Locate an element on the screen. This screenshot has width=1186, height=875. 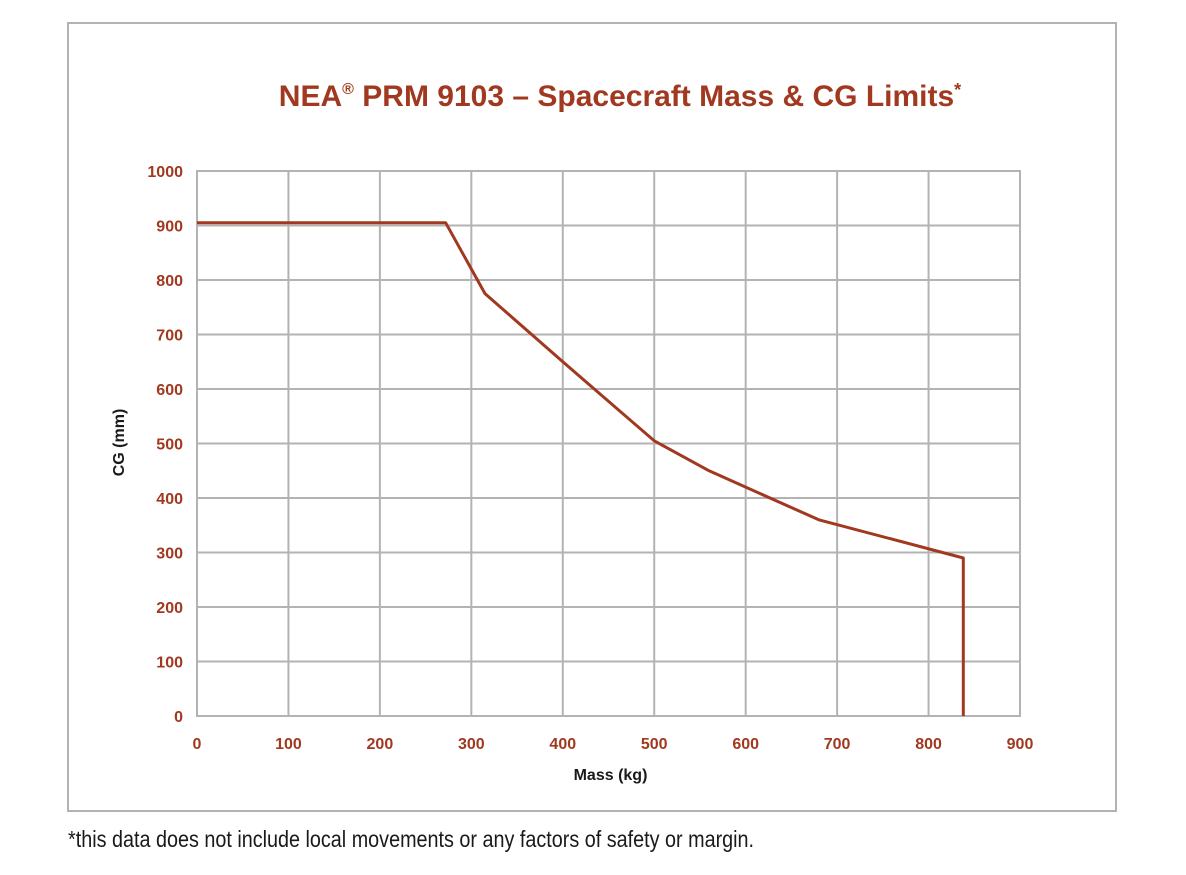
y-tick-label: 600 is located at coordinates (169, 390).